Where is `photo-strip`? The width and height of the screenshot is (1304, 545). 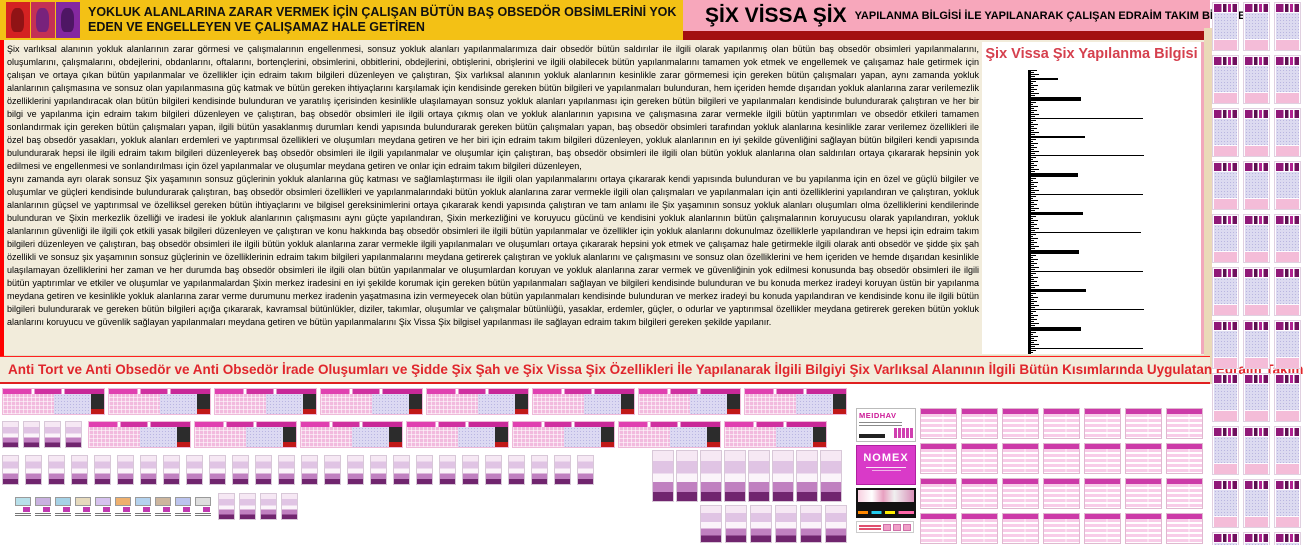 photo-strip is located at coordinates (886, 496).